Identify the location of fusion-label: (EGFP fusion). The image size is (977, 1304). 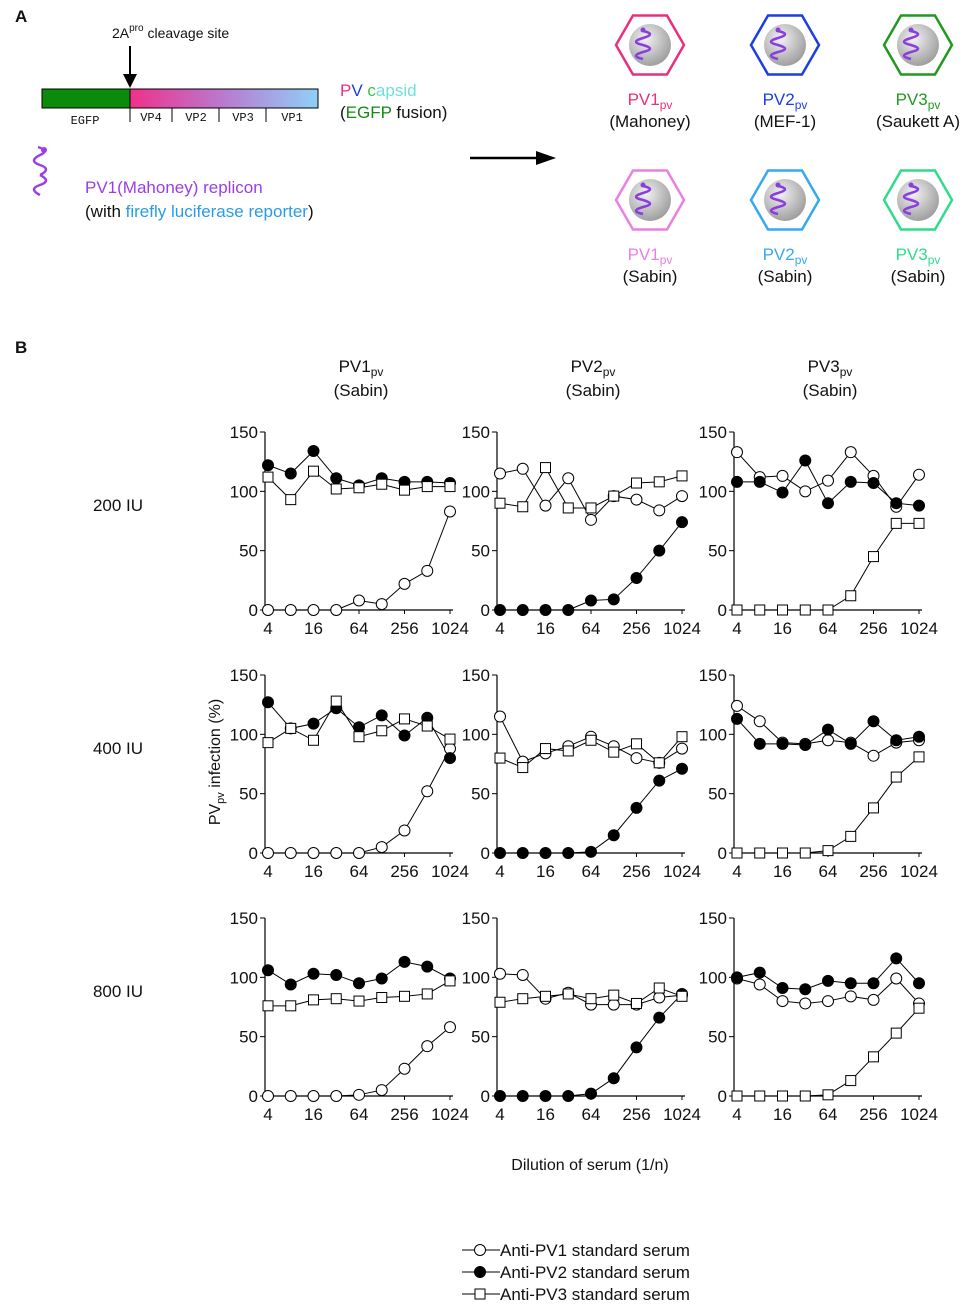
(393, 112).